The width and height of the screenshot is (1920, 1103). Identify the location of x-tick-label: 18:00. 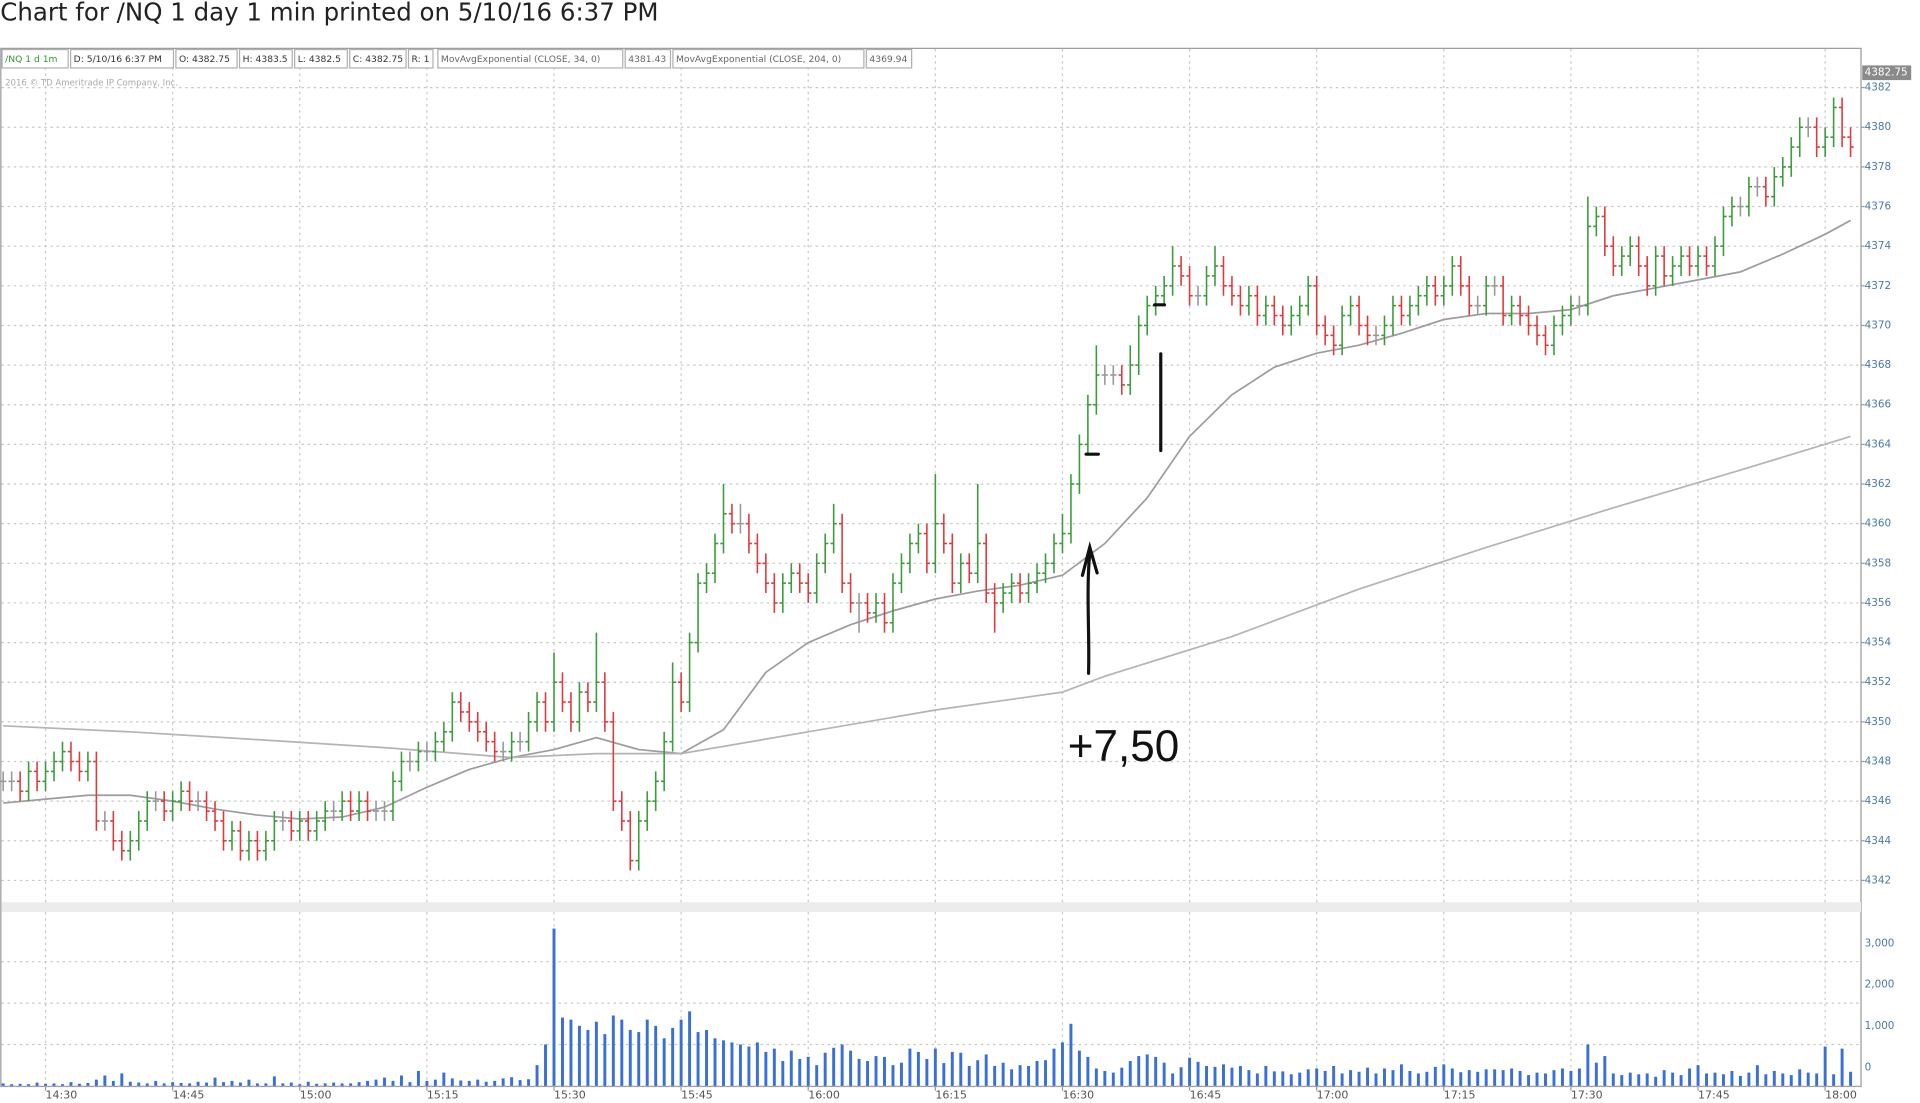
(1841, 1095).